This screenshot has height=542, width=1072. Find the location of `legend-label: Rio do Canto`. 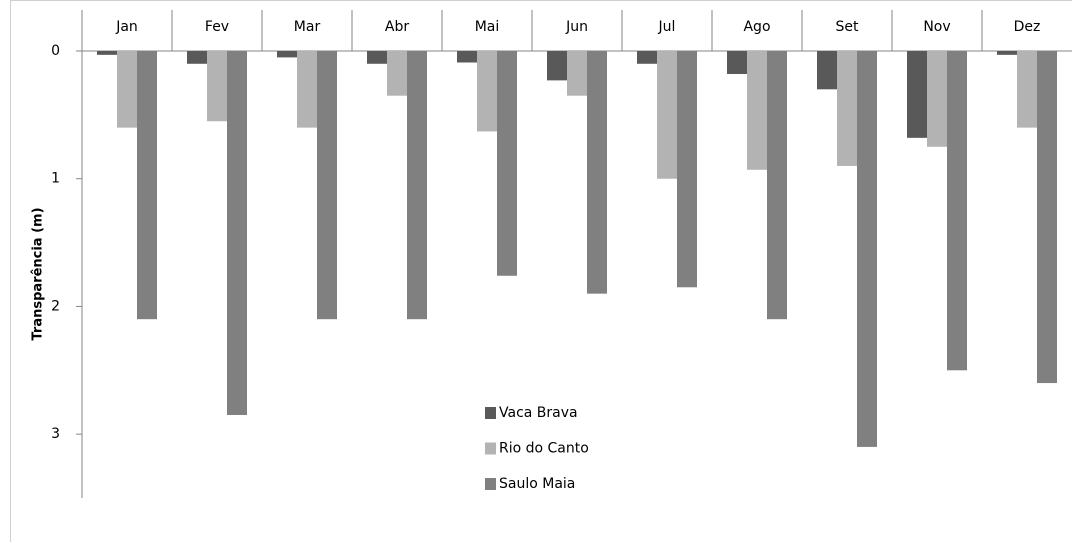

legend-label: Rio do Canto is located at coordinates (544, 449).